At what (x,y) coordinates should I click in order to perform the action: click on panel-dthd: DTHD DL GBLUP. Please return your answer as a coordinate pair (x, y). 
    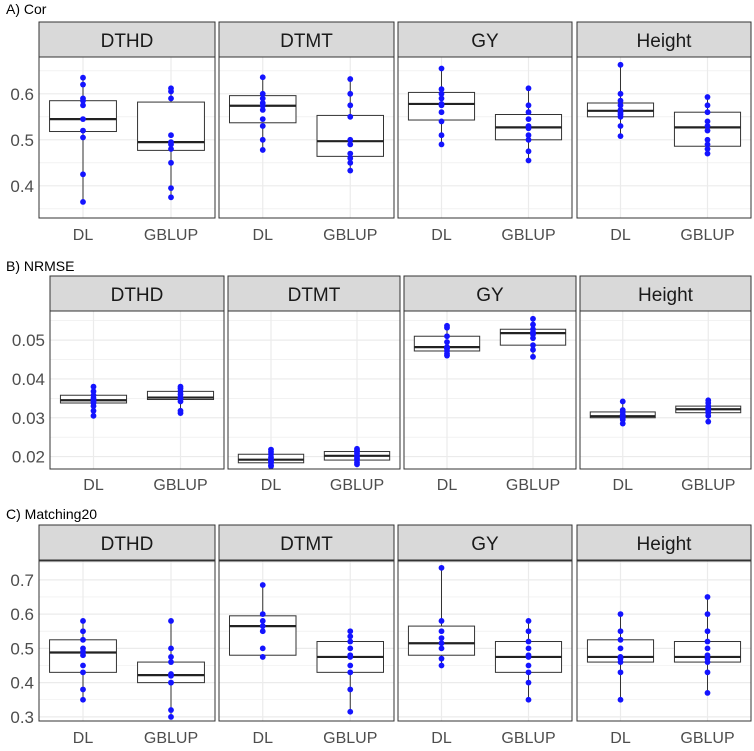
    Looking at the image, I should click on (127, 635).